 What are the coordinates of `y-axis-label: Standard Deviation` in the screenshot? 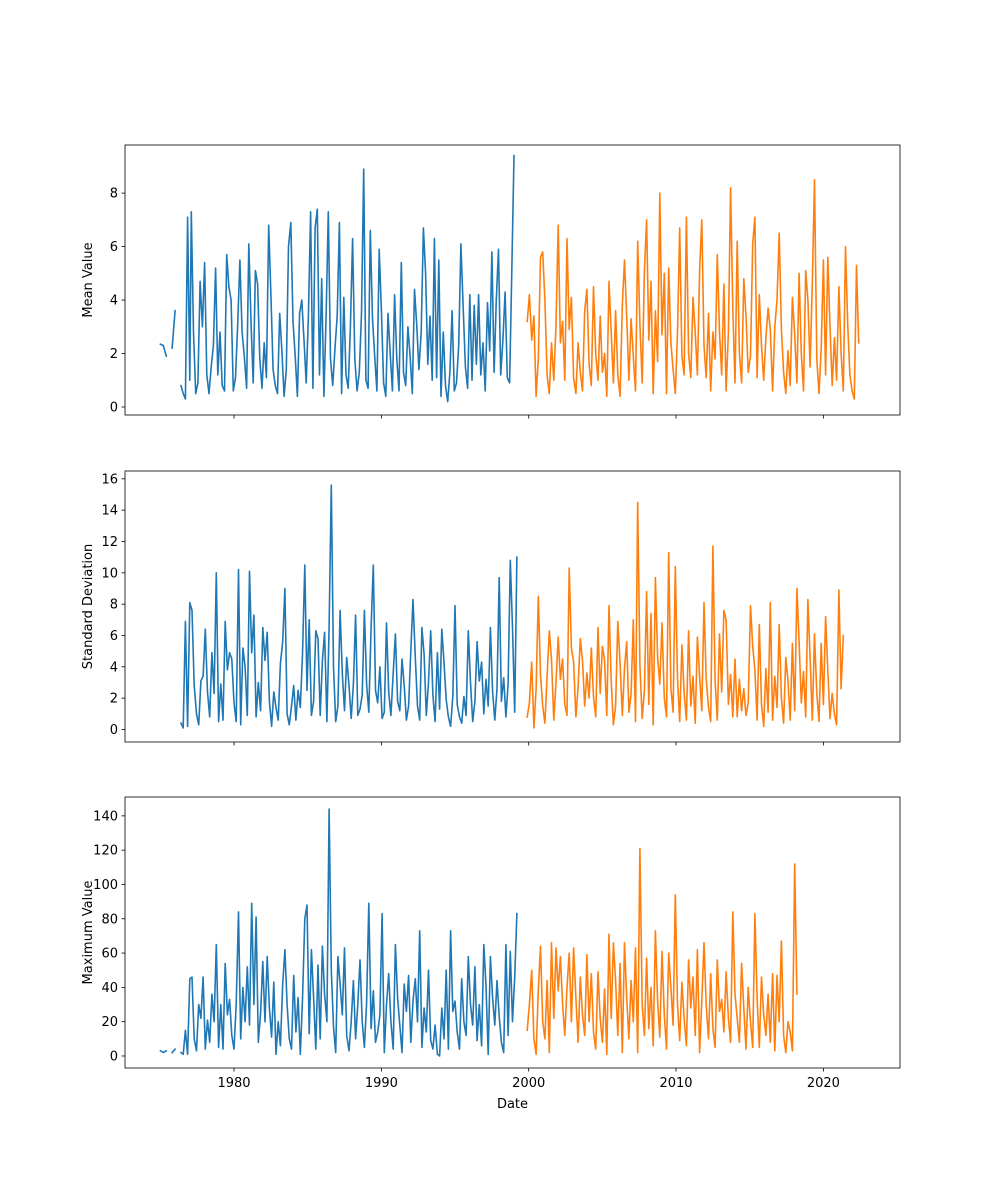 It's located at (88, 606).